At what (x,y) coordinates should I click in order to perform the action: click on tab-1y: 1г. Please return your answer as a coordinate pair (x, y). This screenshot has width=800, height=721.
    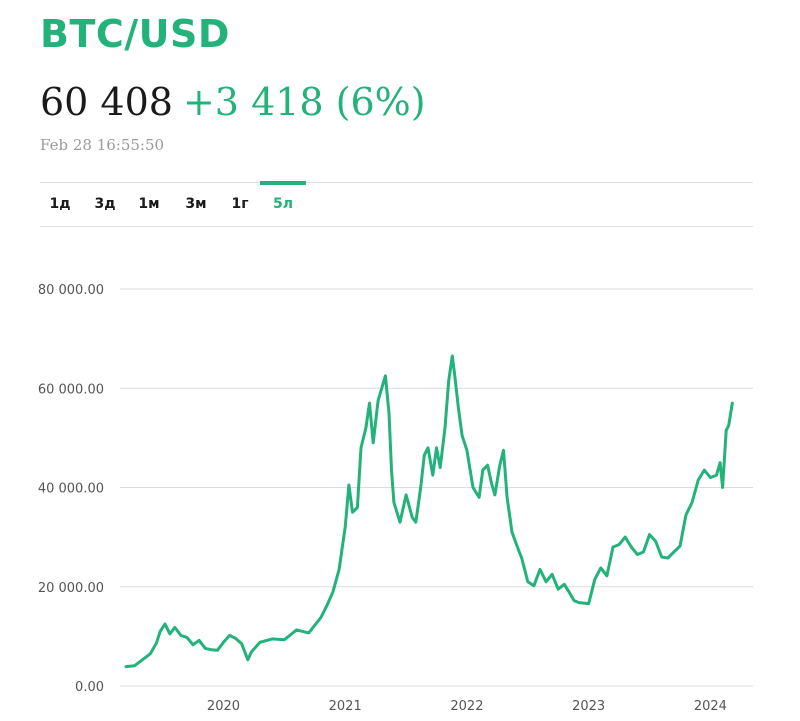
    Looking at the image, I should click on (240, 204).